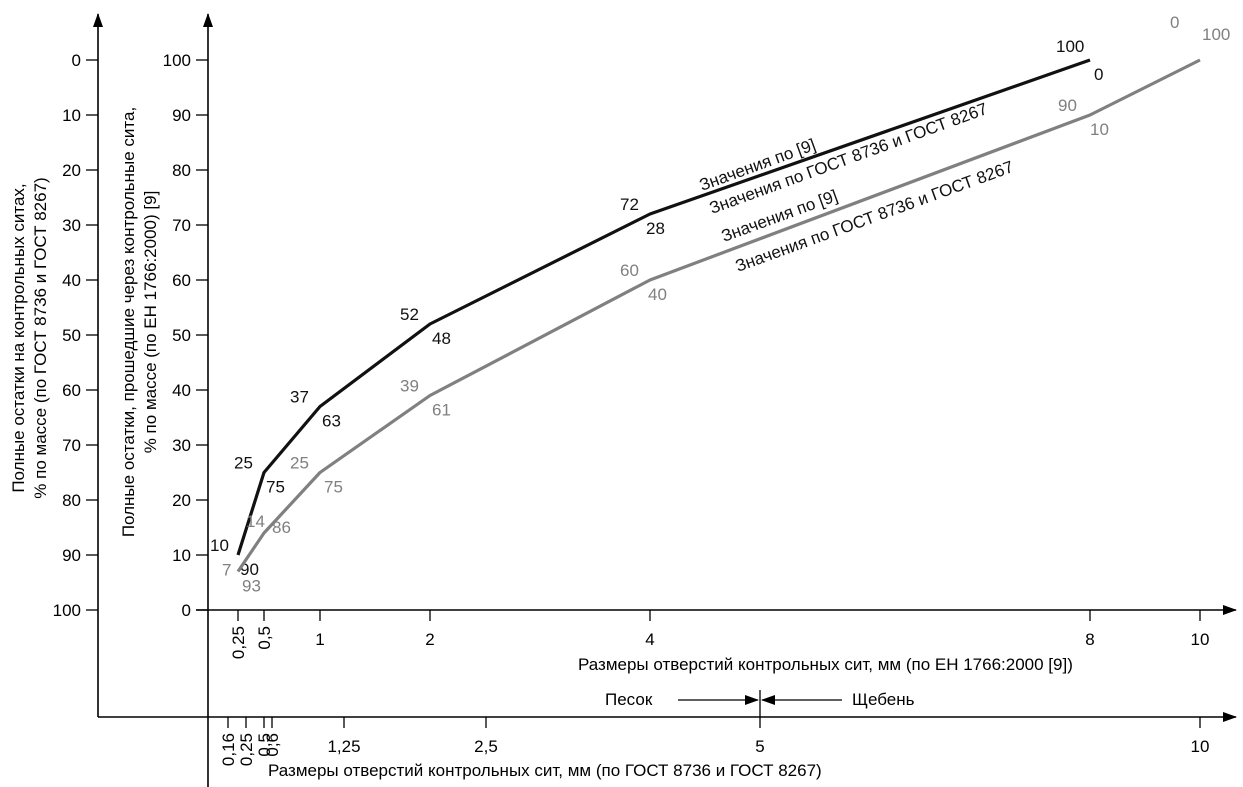 The width and height of the screenshot is (1243, 787). What do you see at coordinates (71, 555) in the screenshot?
I see `outer-y-tick-label: 90` at bounding box center [71, 555].